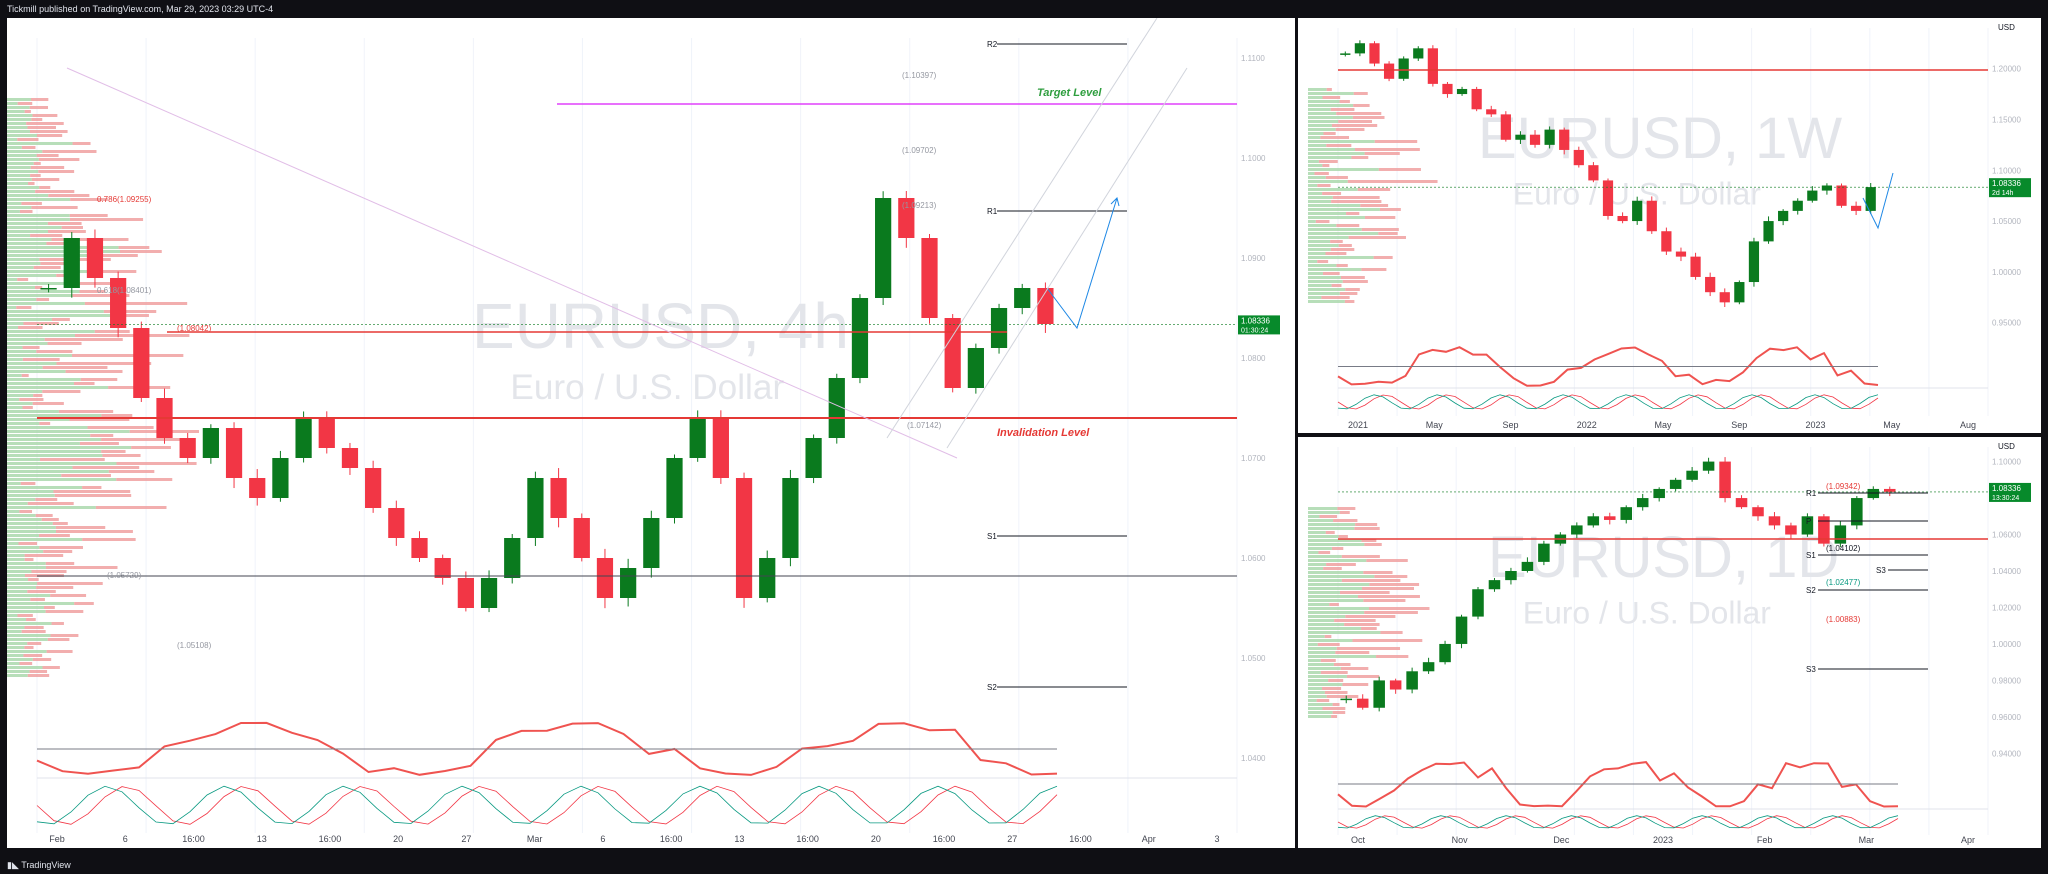 This screenshot has height=874, width=2048. I want to click on oscillator-line, so click(1618, 784).